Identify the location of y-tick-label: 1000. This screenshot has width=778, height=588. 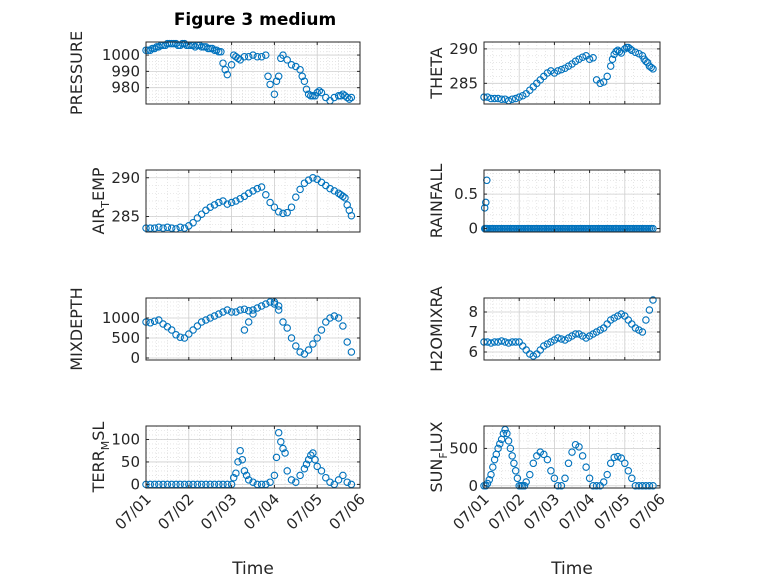
(121, 55).